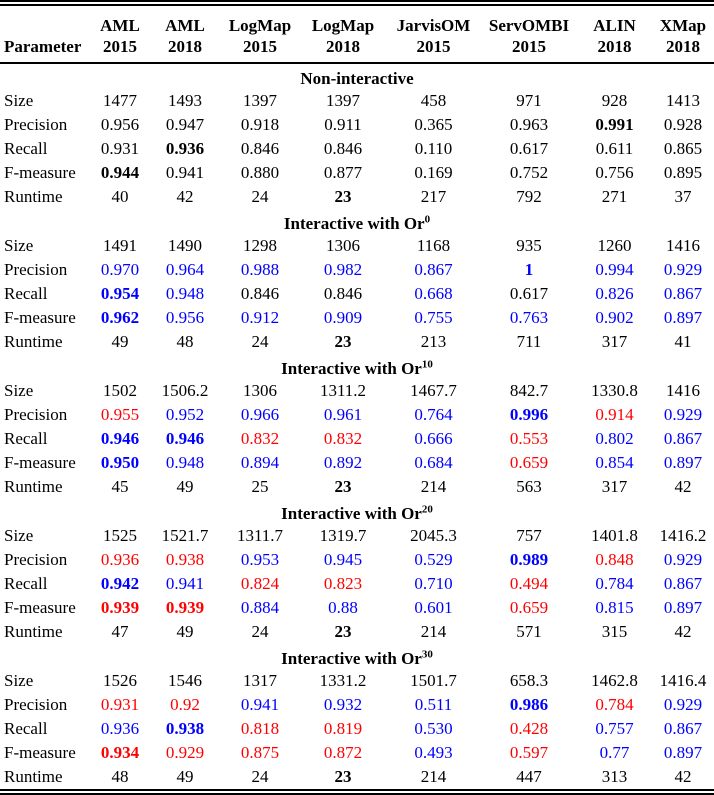  Describe the element at coordinates (529, 148) in the screenshot. I see `value-cell: 0.617` at that location.